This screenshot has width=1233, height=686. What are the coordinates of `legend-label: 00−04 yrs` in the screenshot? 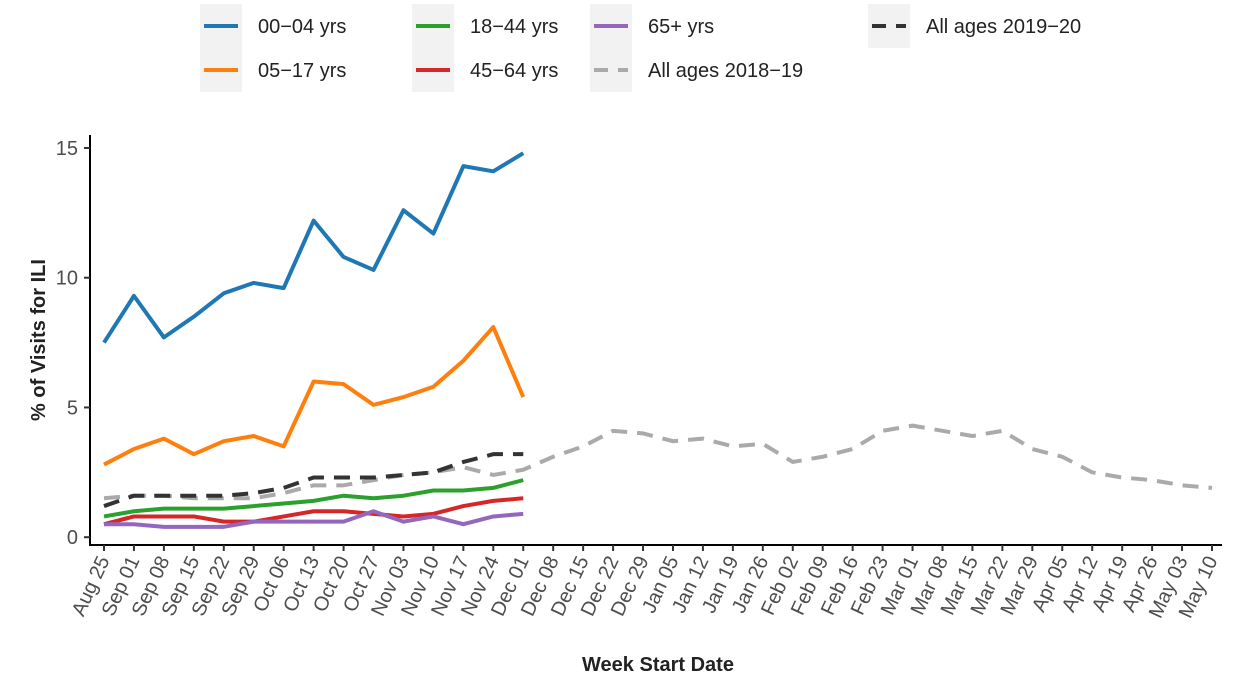 It's located at (302, 27).